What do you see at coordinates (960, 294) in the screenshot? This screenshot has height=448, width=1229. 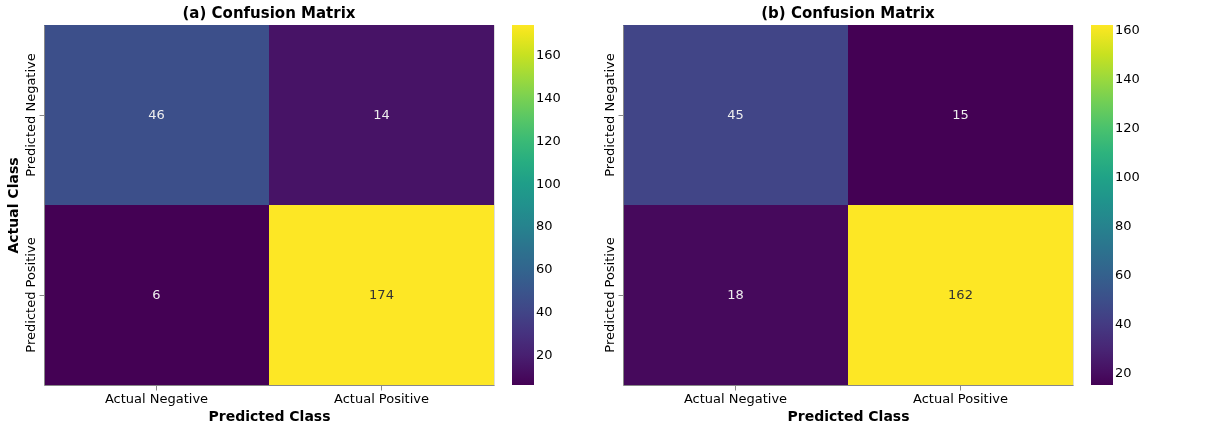 I see `data-label: 162` at bounding box center [960, 294].